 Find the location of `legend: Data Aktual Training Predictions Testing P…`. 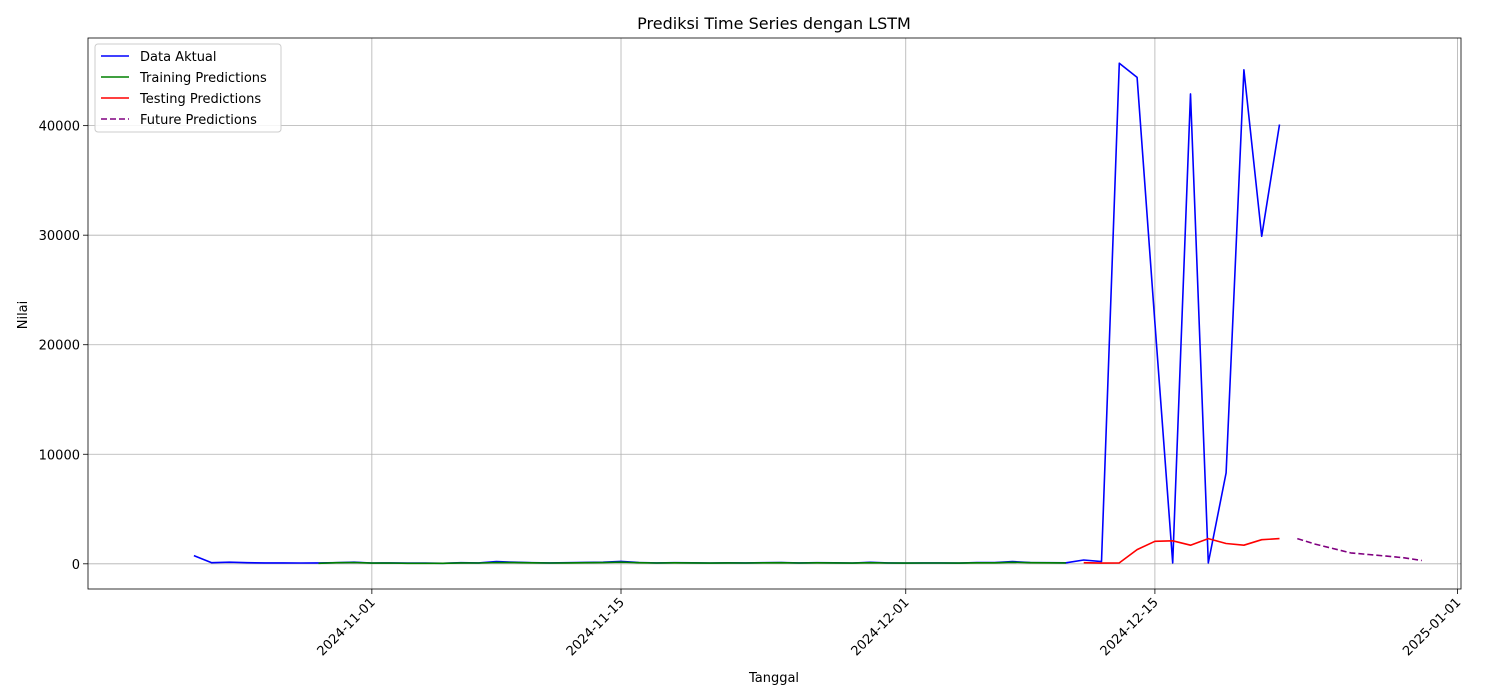

legend: Data Aktual Training Predictions Testing P… is located at coordinates (188, 88).